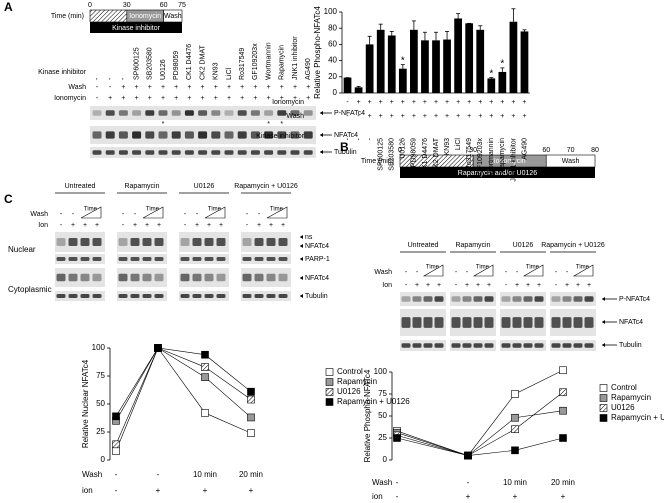 This screenshot has height=503, width=664. Describe the element at coordinates (631, 322) in the screenshot. I see `band-label: NFATc4` at that location.